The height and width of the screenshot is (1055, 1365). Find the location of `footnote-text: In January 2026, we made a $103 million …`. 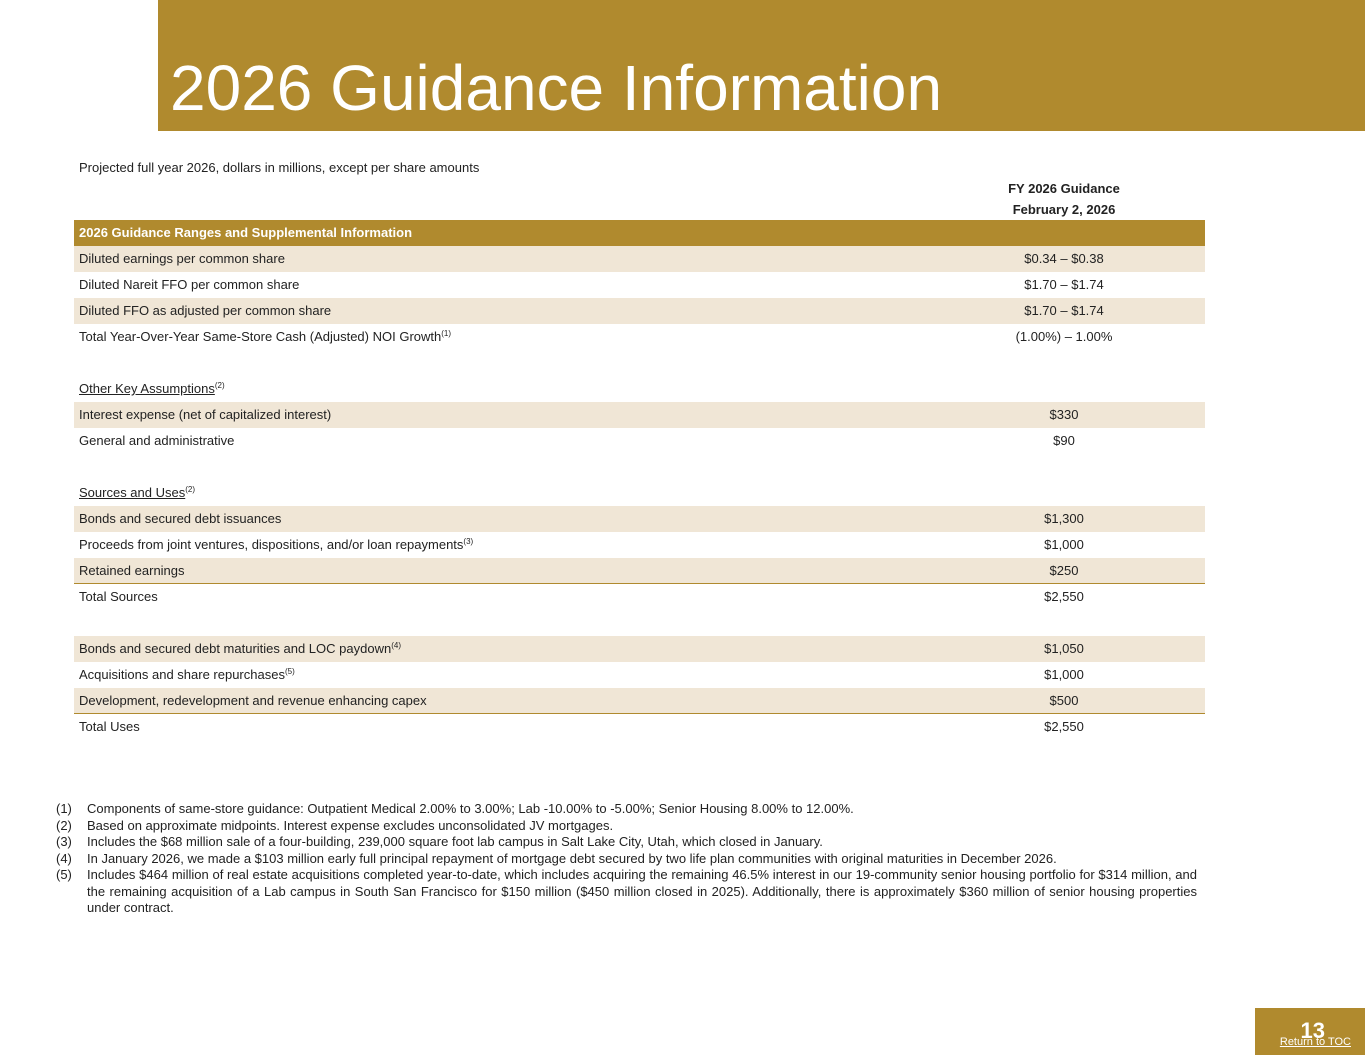

footnote-text: In January 2026, we made a $103 million … is located at coordinates (572, 858).